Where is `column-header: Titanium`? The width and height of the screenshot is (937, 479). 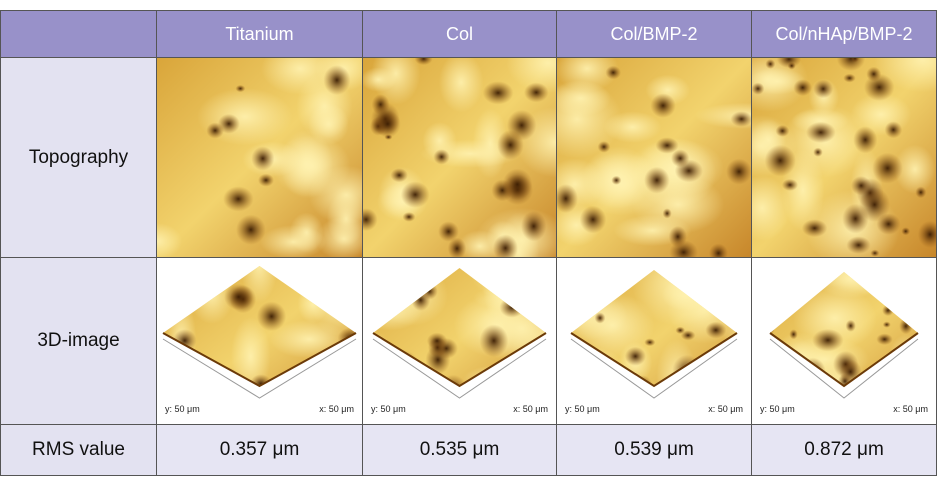
column-header: Titanium is located at coordinates (260, 34).